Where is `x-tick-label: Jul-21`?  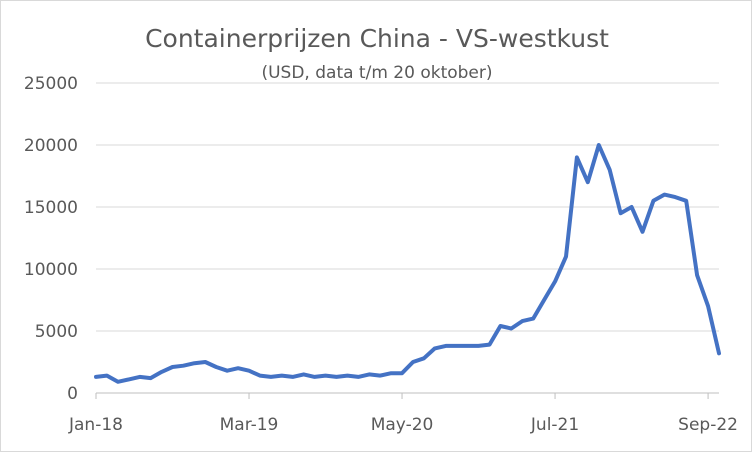 x-tick-label: Jul-21 is located at coordinates (554, 425).